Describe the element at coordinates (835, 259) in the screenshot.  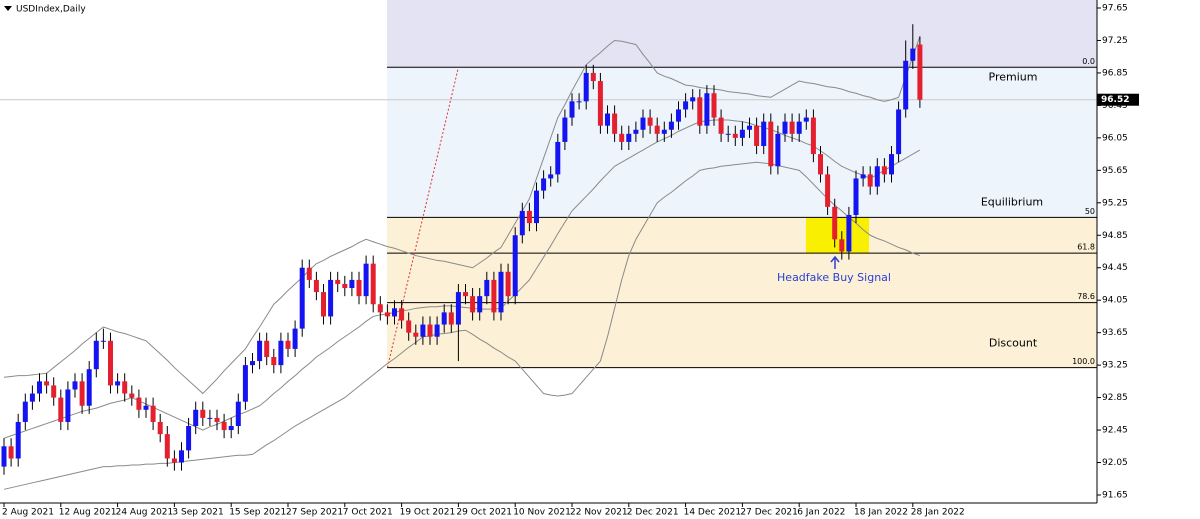
I see `annotation-arrowhead` at that location.